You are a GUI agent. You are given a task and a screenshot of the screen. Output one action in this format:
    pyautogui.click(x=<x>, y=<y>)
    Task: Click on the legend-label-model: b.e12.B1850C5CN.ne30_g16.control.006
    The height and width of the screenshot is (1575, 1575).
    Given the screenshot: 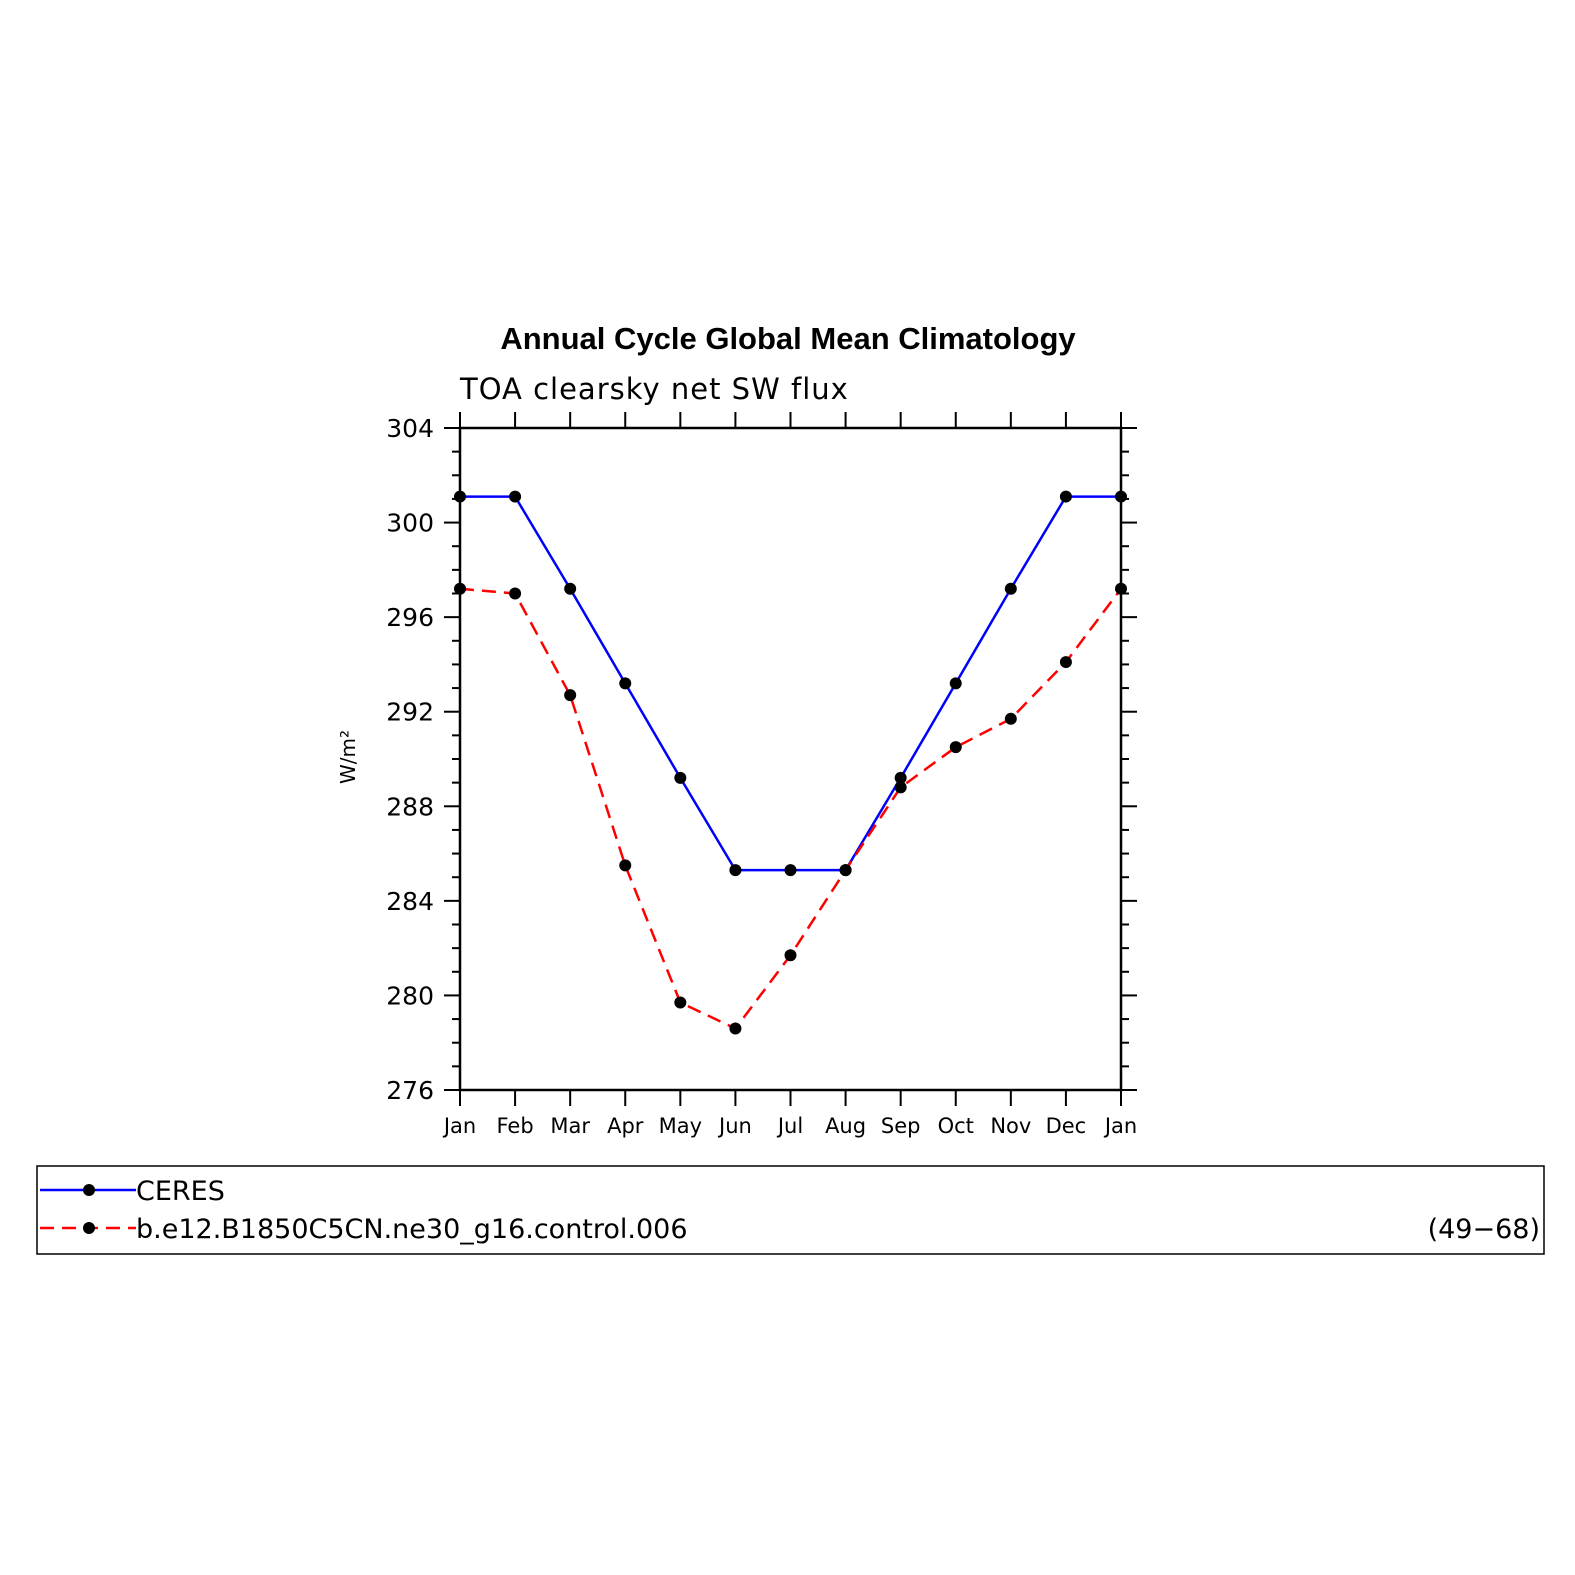 What is the action you would take?
    pyautogui.click(x=412, y=1229)
    